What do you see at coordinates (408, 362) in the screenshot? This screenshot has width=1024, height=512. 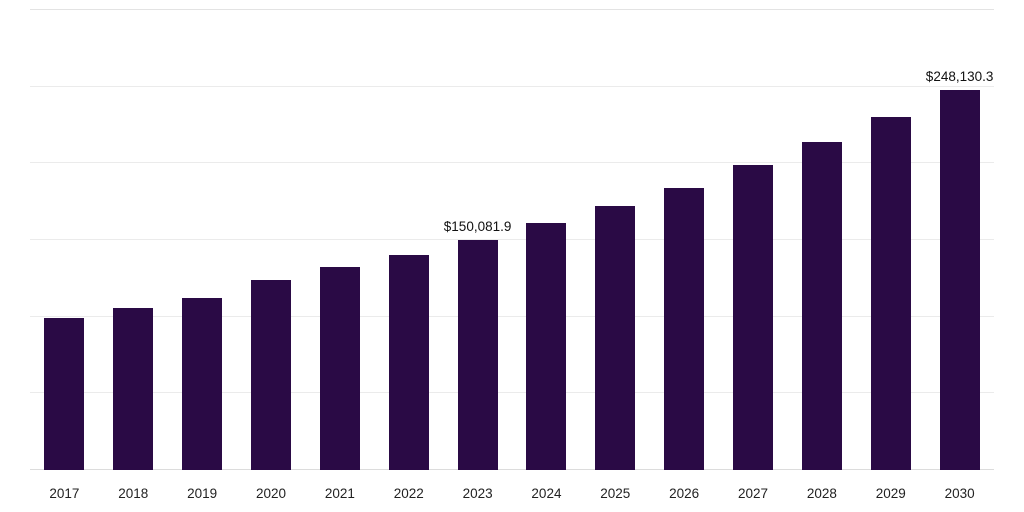 I see `bar-2022` at bounding box center [408, 362].